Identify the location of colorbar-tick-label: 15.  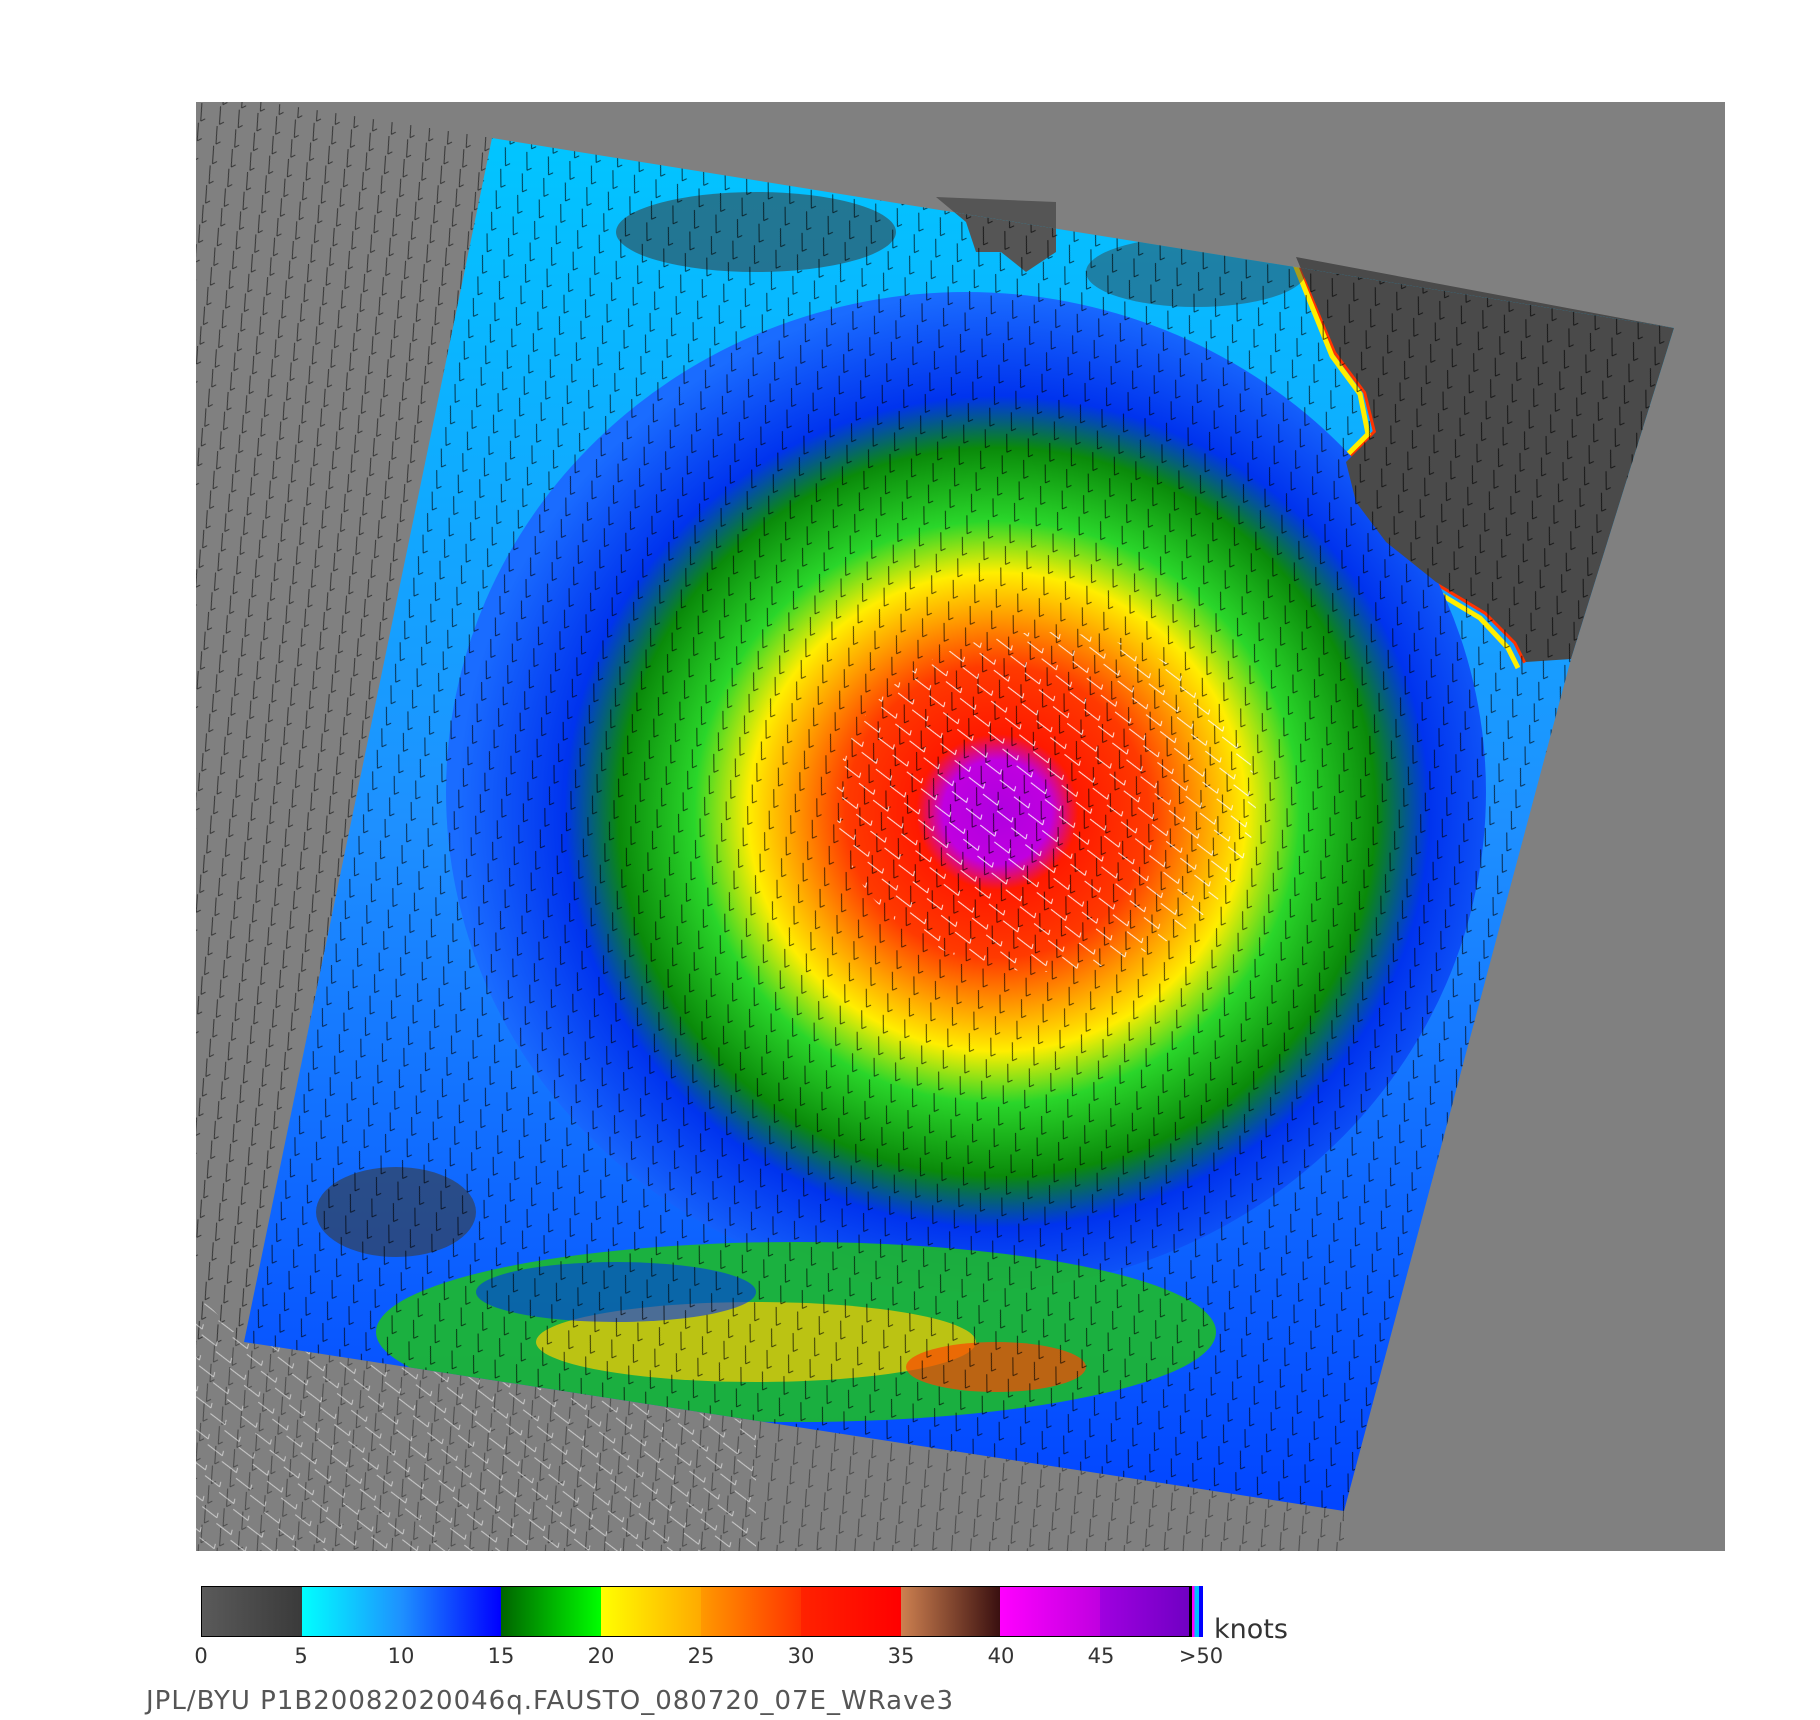
(501, 1656).